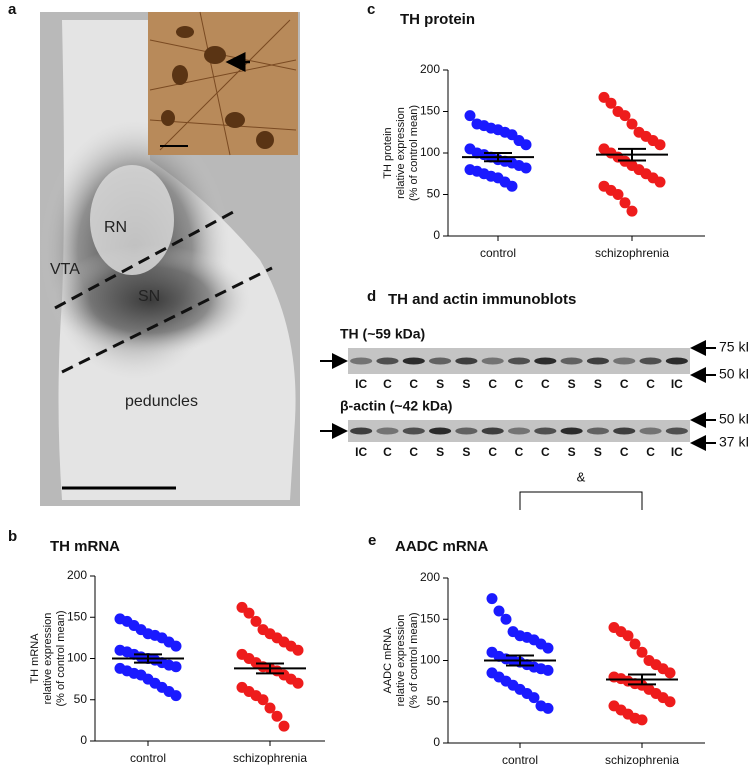 This screenshot has width=748, height=767. Describe the element at coordinates (442, 546) in the screenshot. I see `chart-title: AADC mRNA` at that location.